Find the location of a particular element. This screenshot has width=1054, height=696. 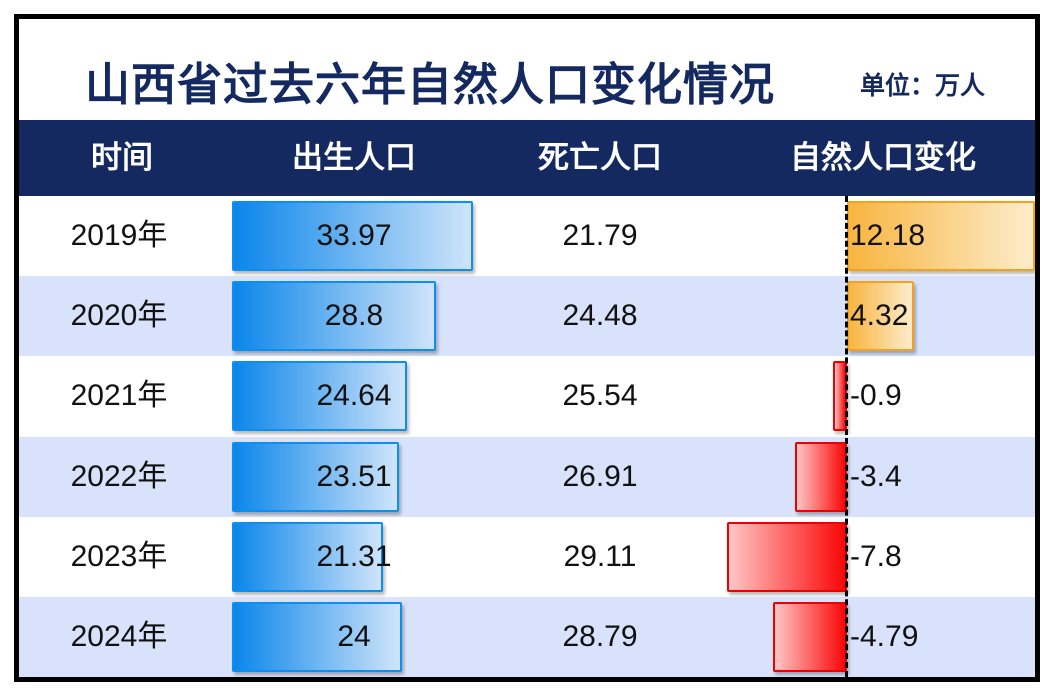

death-value-label: 29.11 is located at coordinates (600, 556).